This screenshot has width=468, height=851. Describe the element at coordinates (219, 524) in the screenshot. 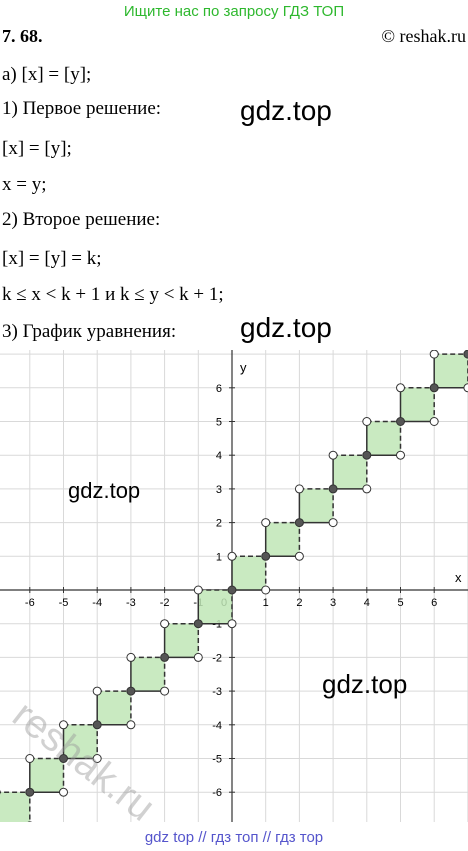

I see `y-tick-label: 2` at that location.